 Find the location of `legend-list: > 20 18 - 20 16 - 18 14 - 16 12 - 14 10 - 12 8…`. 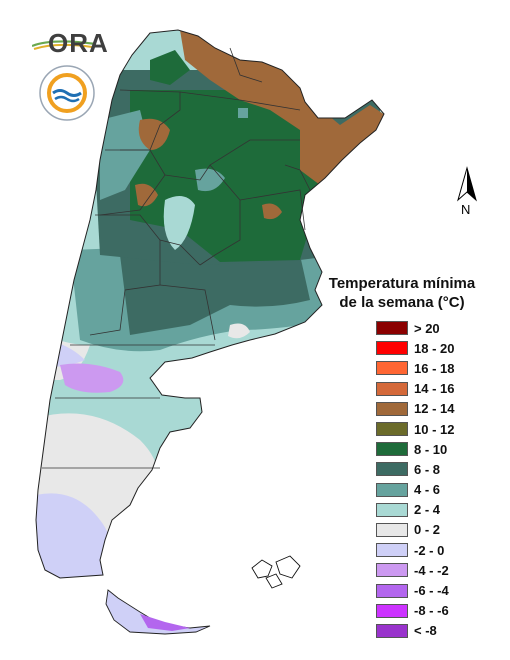

legend-list: > 20 18 - 20 16 - 18 14 - 16 12 - 14 10 - 12 8… is located at coordinates (437, 479).